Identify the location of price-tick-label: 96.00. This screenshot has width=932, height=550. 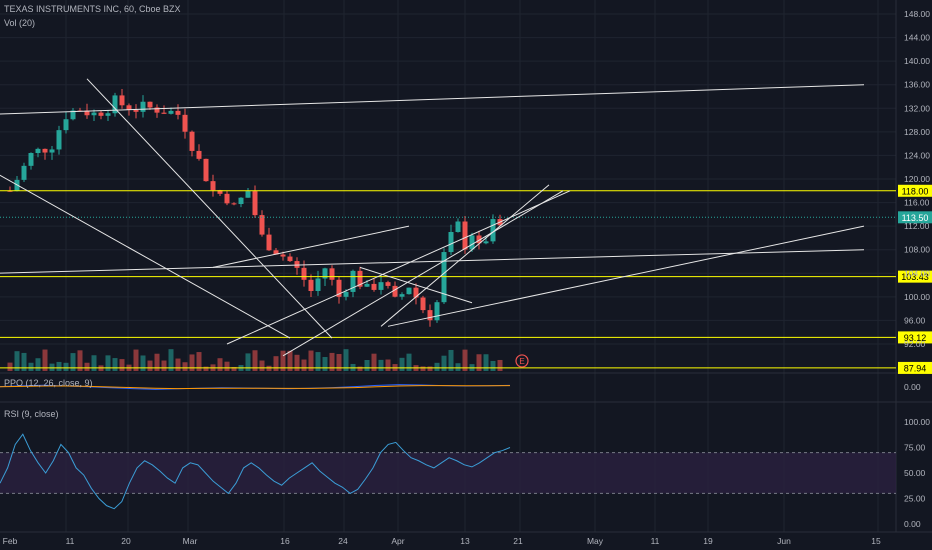
(915, 320).